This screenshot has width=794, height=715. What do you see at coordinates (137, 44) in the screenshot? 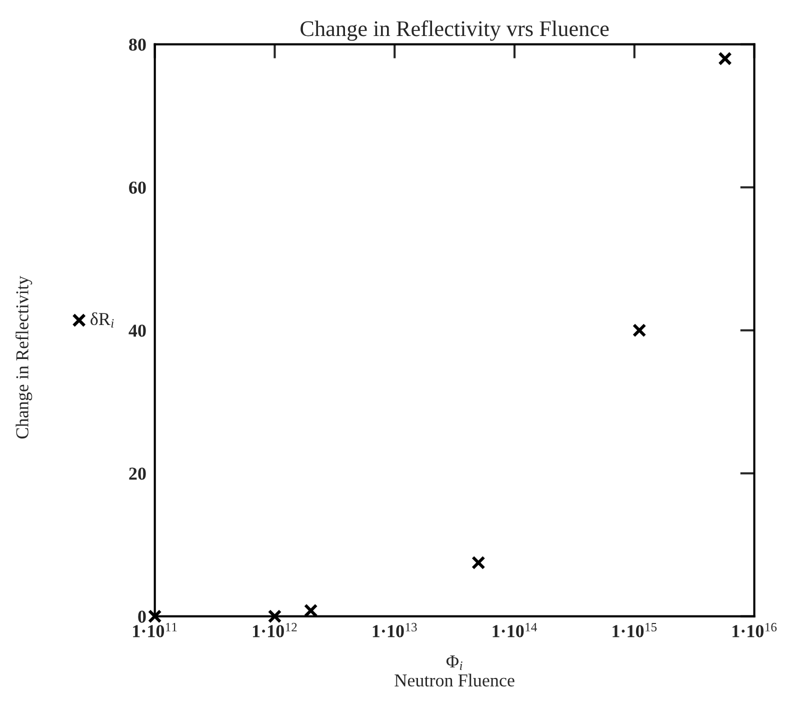
I see `y-tick-label: 80` at bounding box center [137, 44].